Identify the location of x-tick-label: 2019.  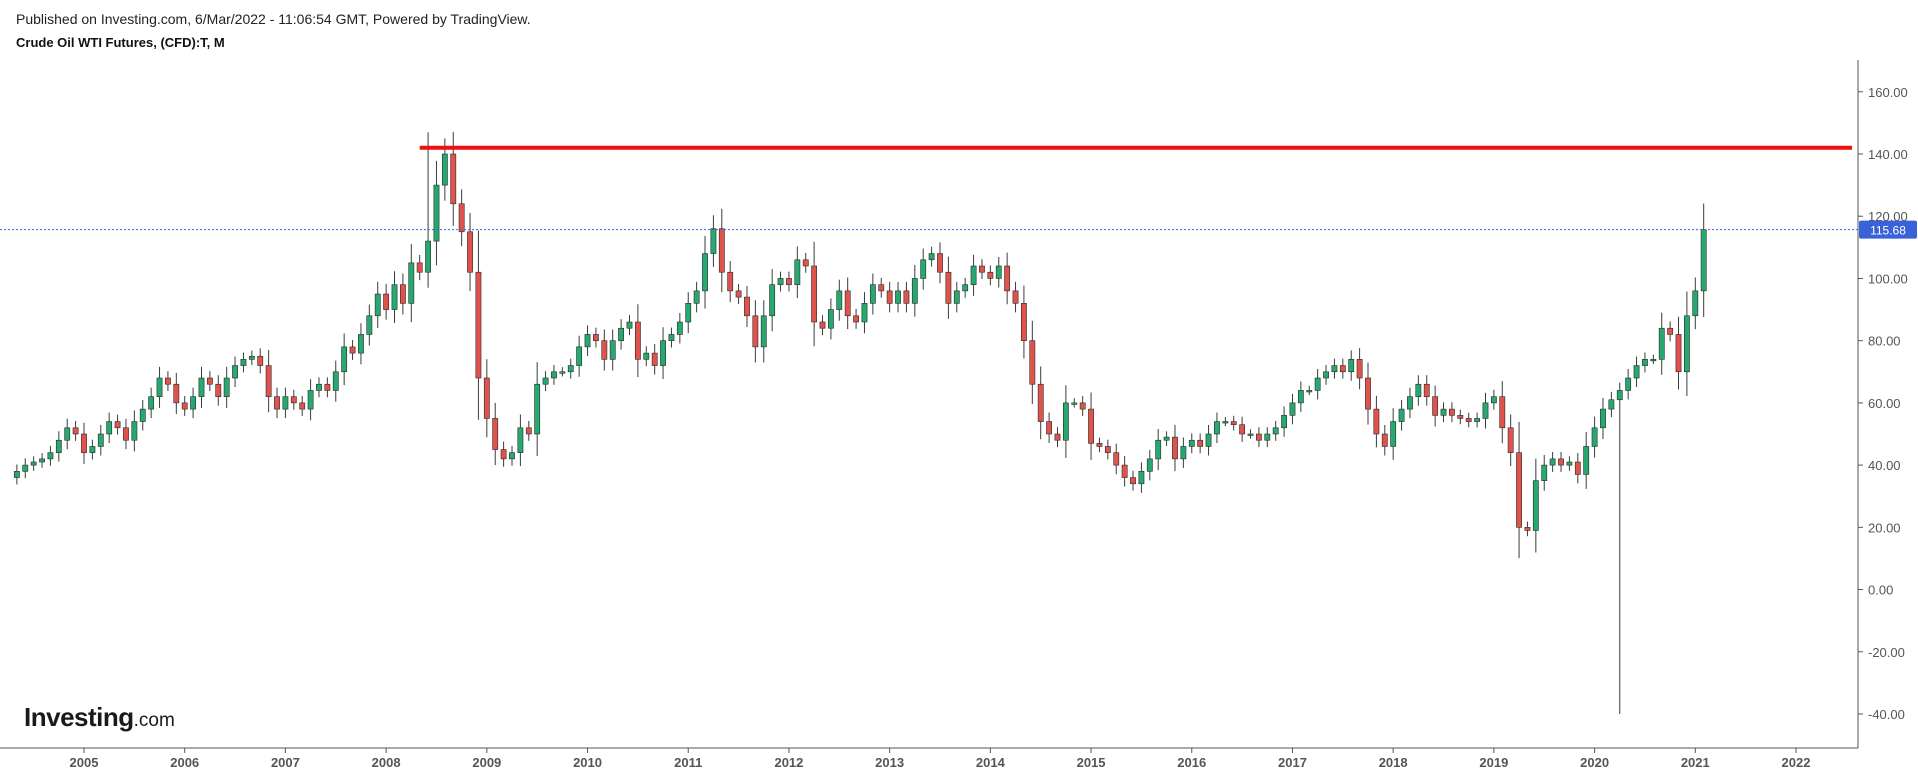
(1493, 762).